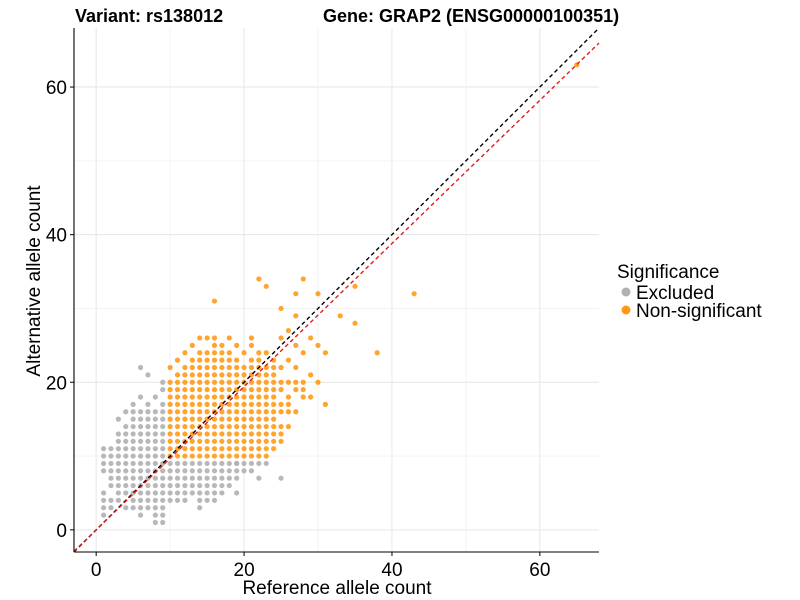 This screenshot has height=600, width=800. What do you see at coordinates (56, 88) in the screenshot?
I see `y-tick-label: 60` at bounding box center [56, 88].